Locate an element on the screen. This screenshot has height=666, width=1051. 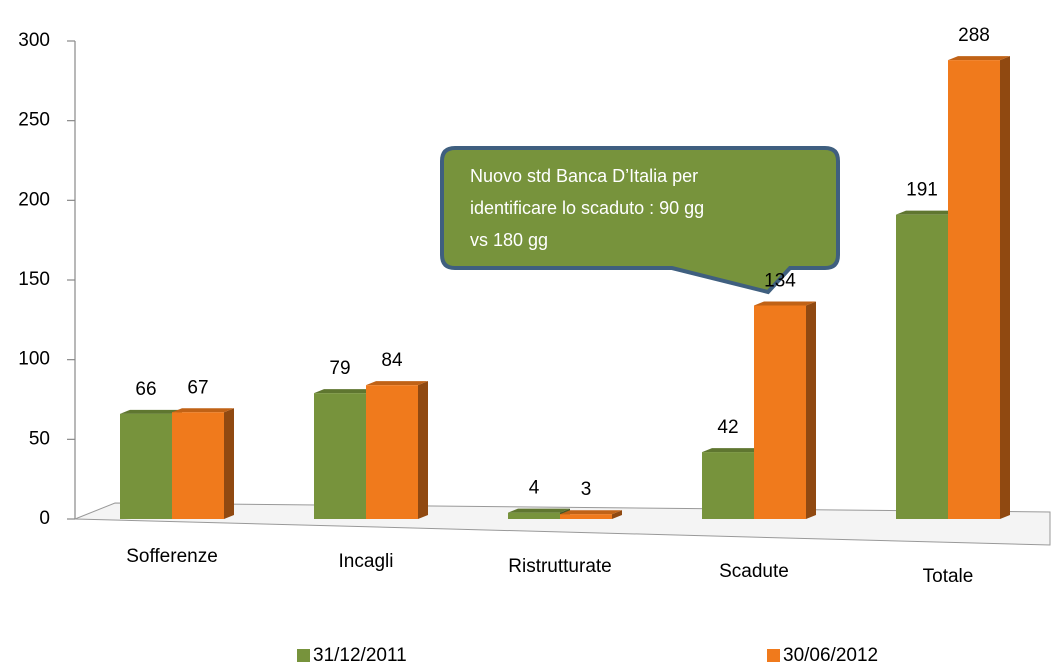
y-tick-label: 300 is located at coordinates (34, 40).